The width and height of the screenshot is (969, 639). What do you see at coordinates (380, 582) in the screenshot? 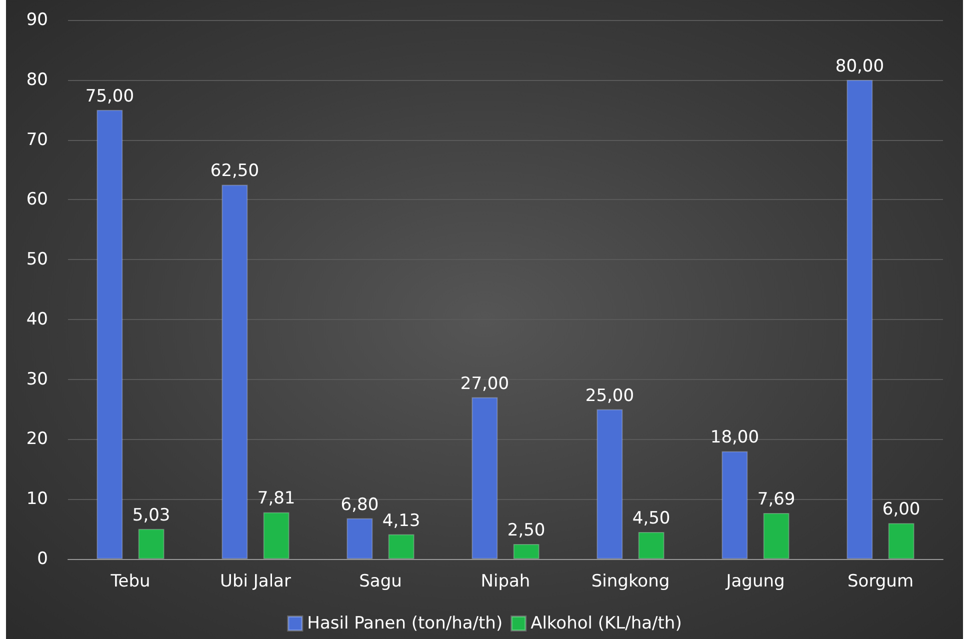
I see `x-tick-label: Sagu` at bounding box center [380, 582].